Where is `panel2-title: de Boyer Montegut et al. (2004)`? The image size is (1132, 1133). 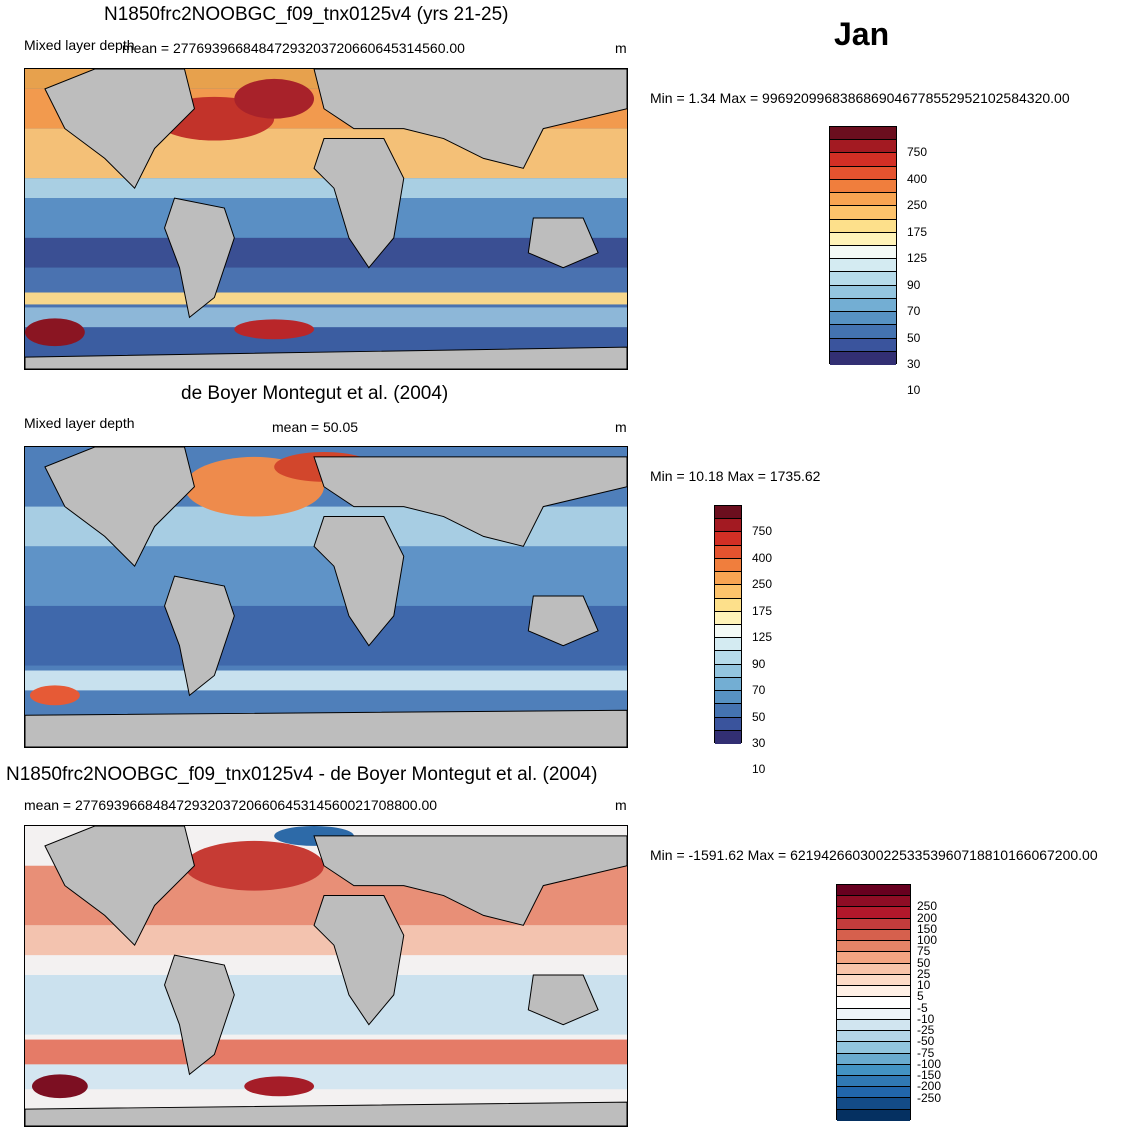
panel2-title: de Boyer Montegut et al. (2004) is located at coordinates (315, 393).